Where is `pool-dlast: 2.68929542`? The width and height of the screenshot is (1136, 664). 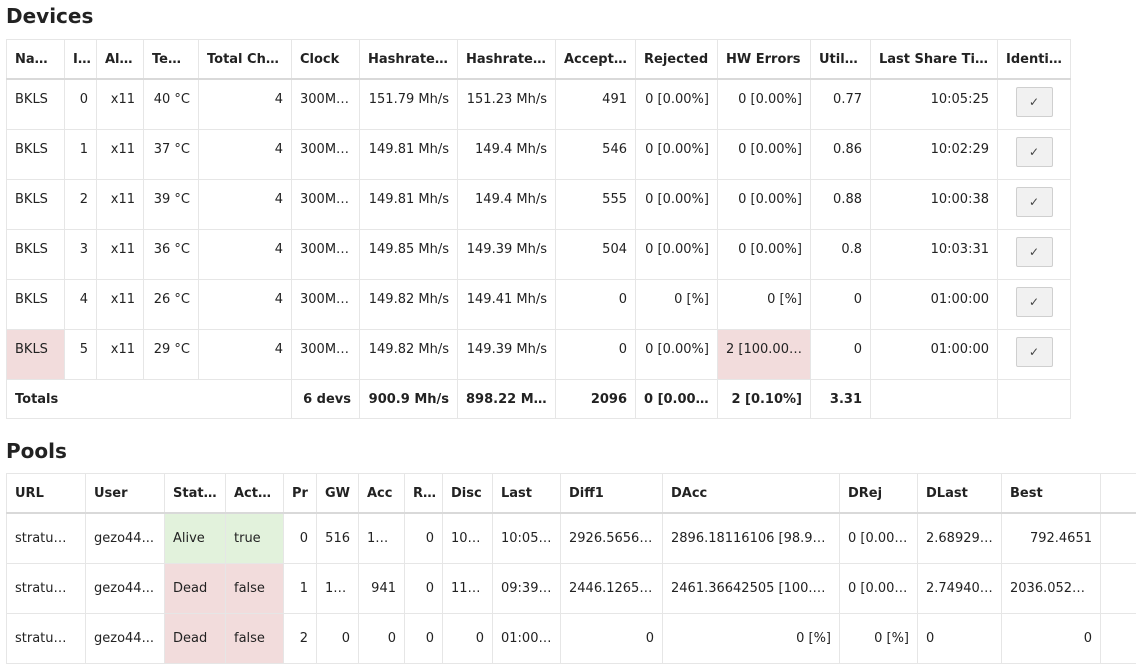
pool-dlast: 2.68929542 is located at coordinates (960, 538).